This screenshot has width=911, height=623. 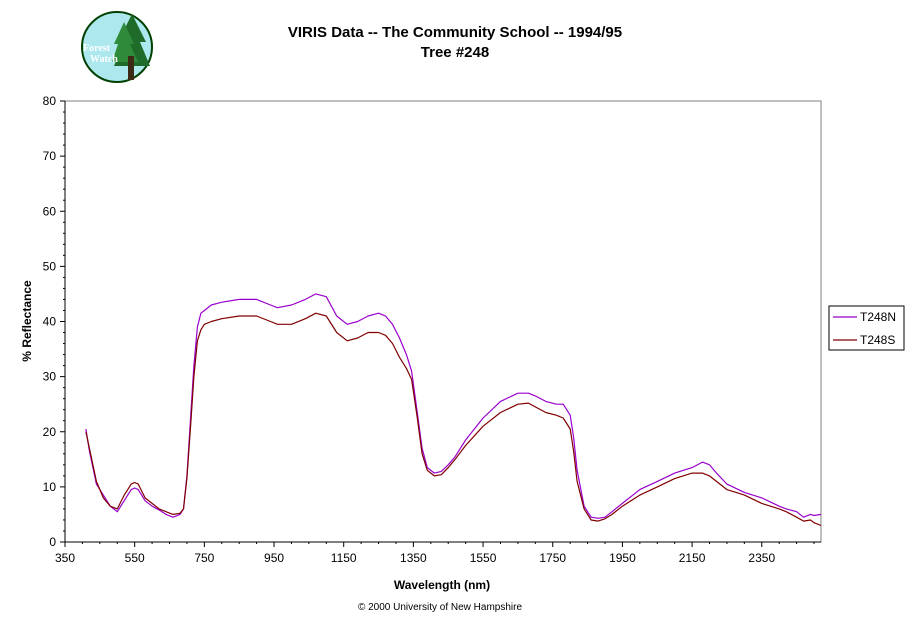 What do you see at coordinates (50, 487) in the screenshot?
I see `y-tick-label: 10` at bounding box center [50, 487].